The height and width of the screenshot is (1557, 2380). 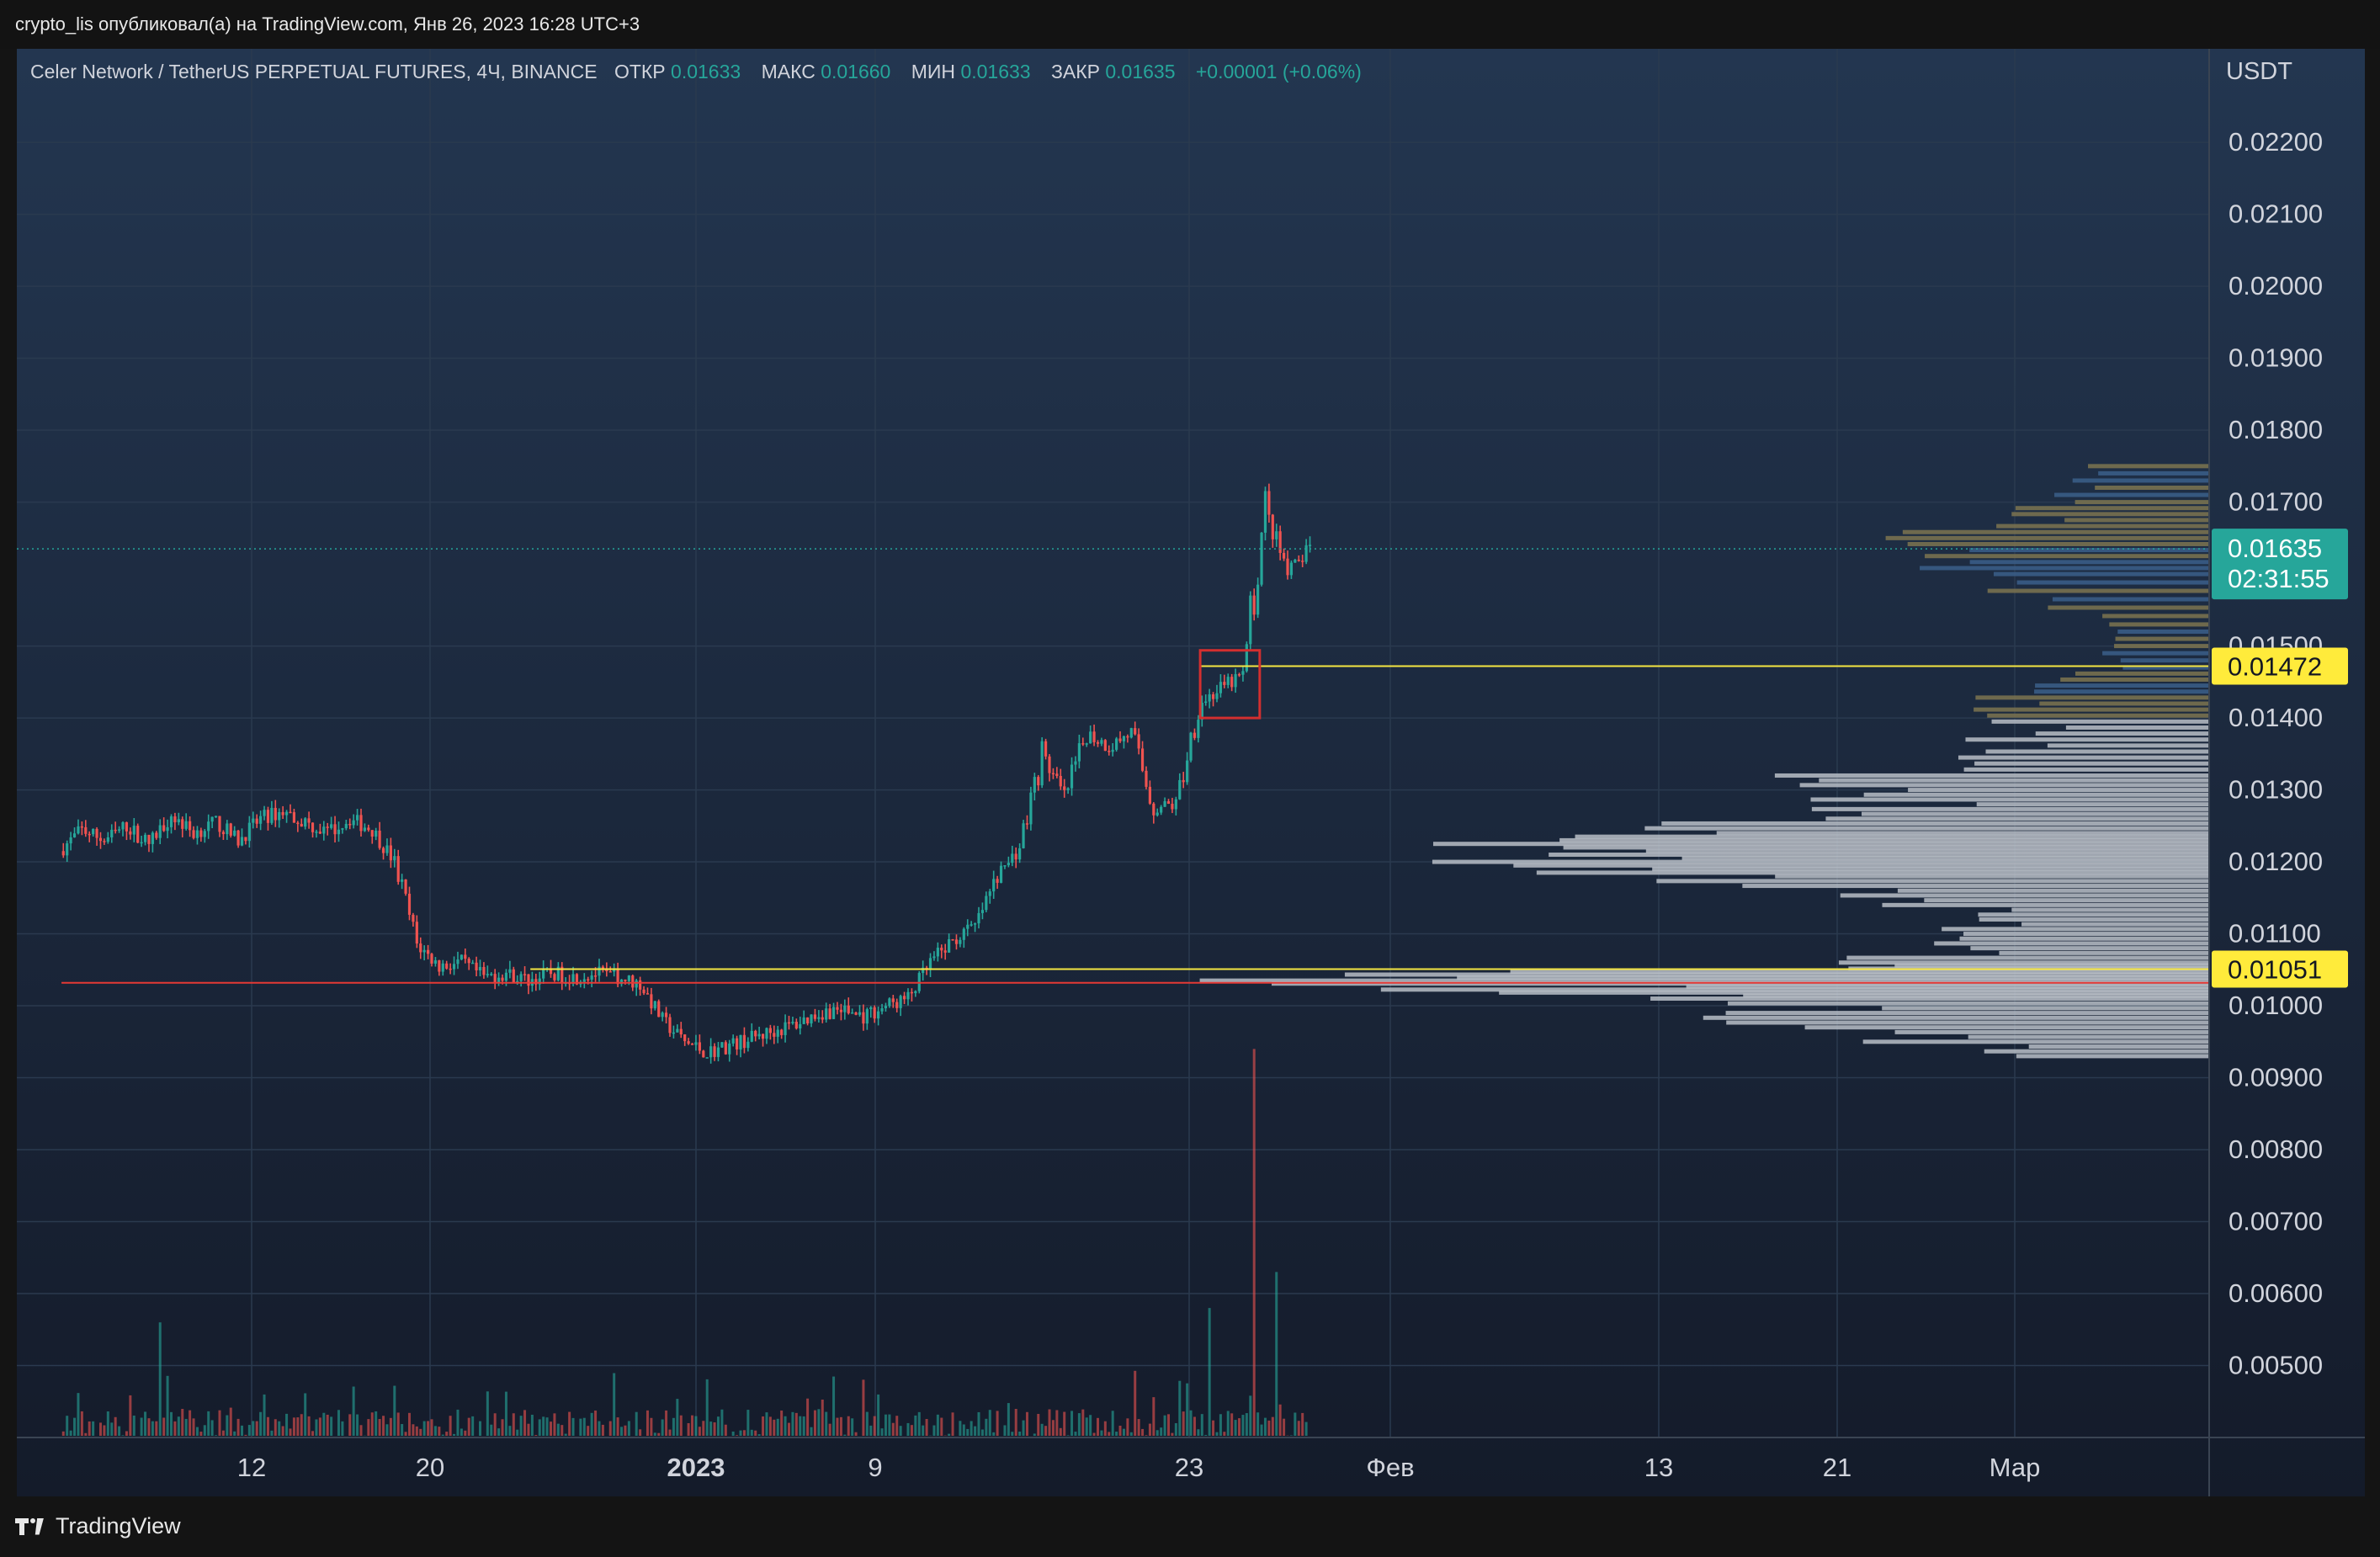 I want to click on price-tick-label: 0.01000, so click(x=2276, y=1005).